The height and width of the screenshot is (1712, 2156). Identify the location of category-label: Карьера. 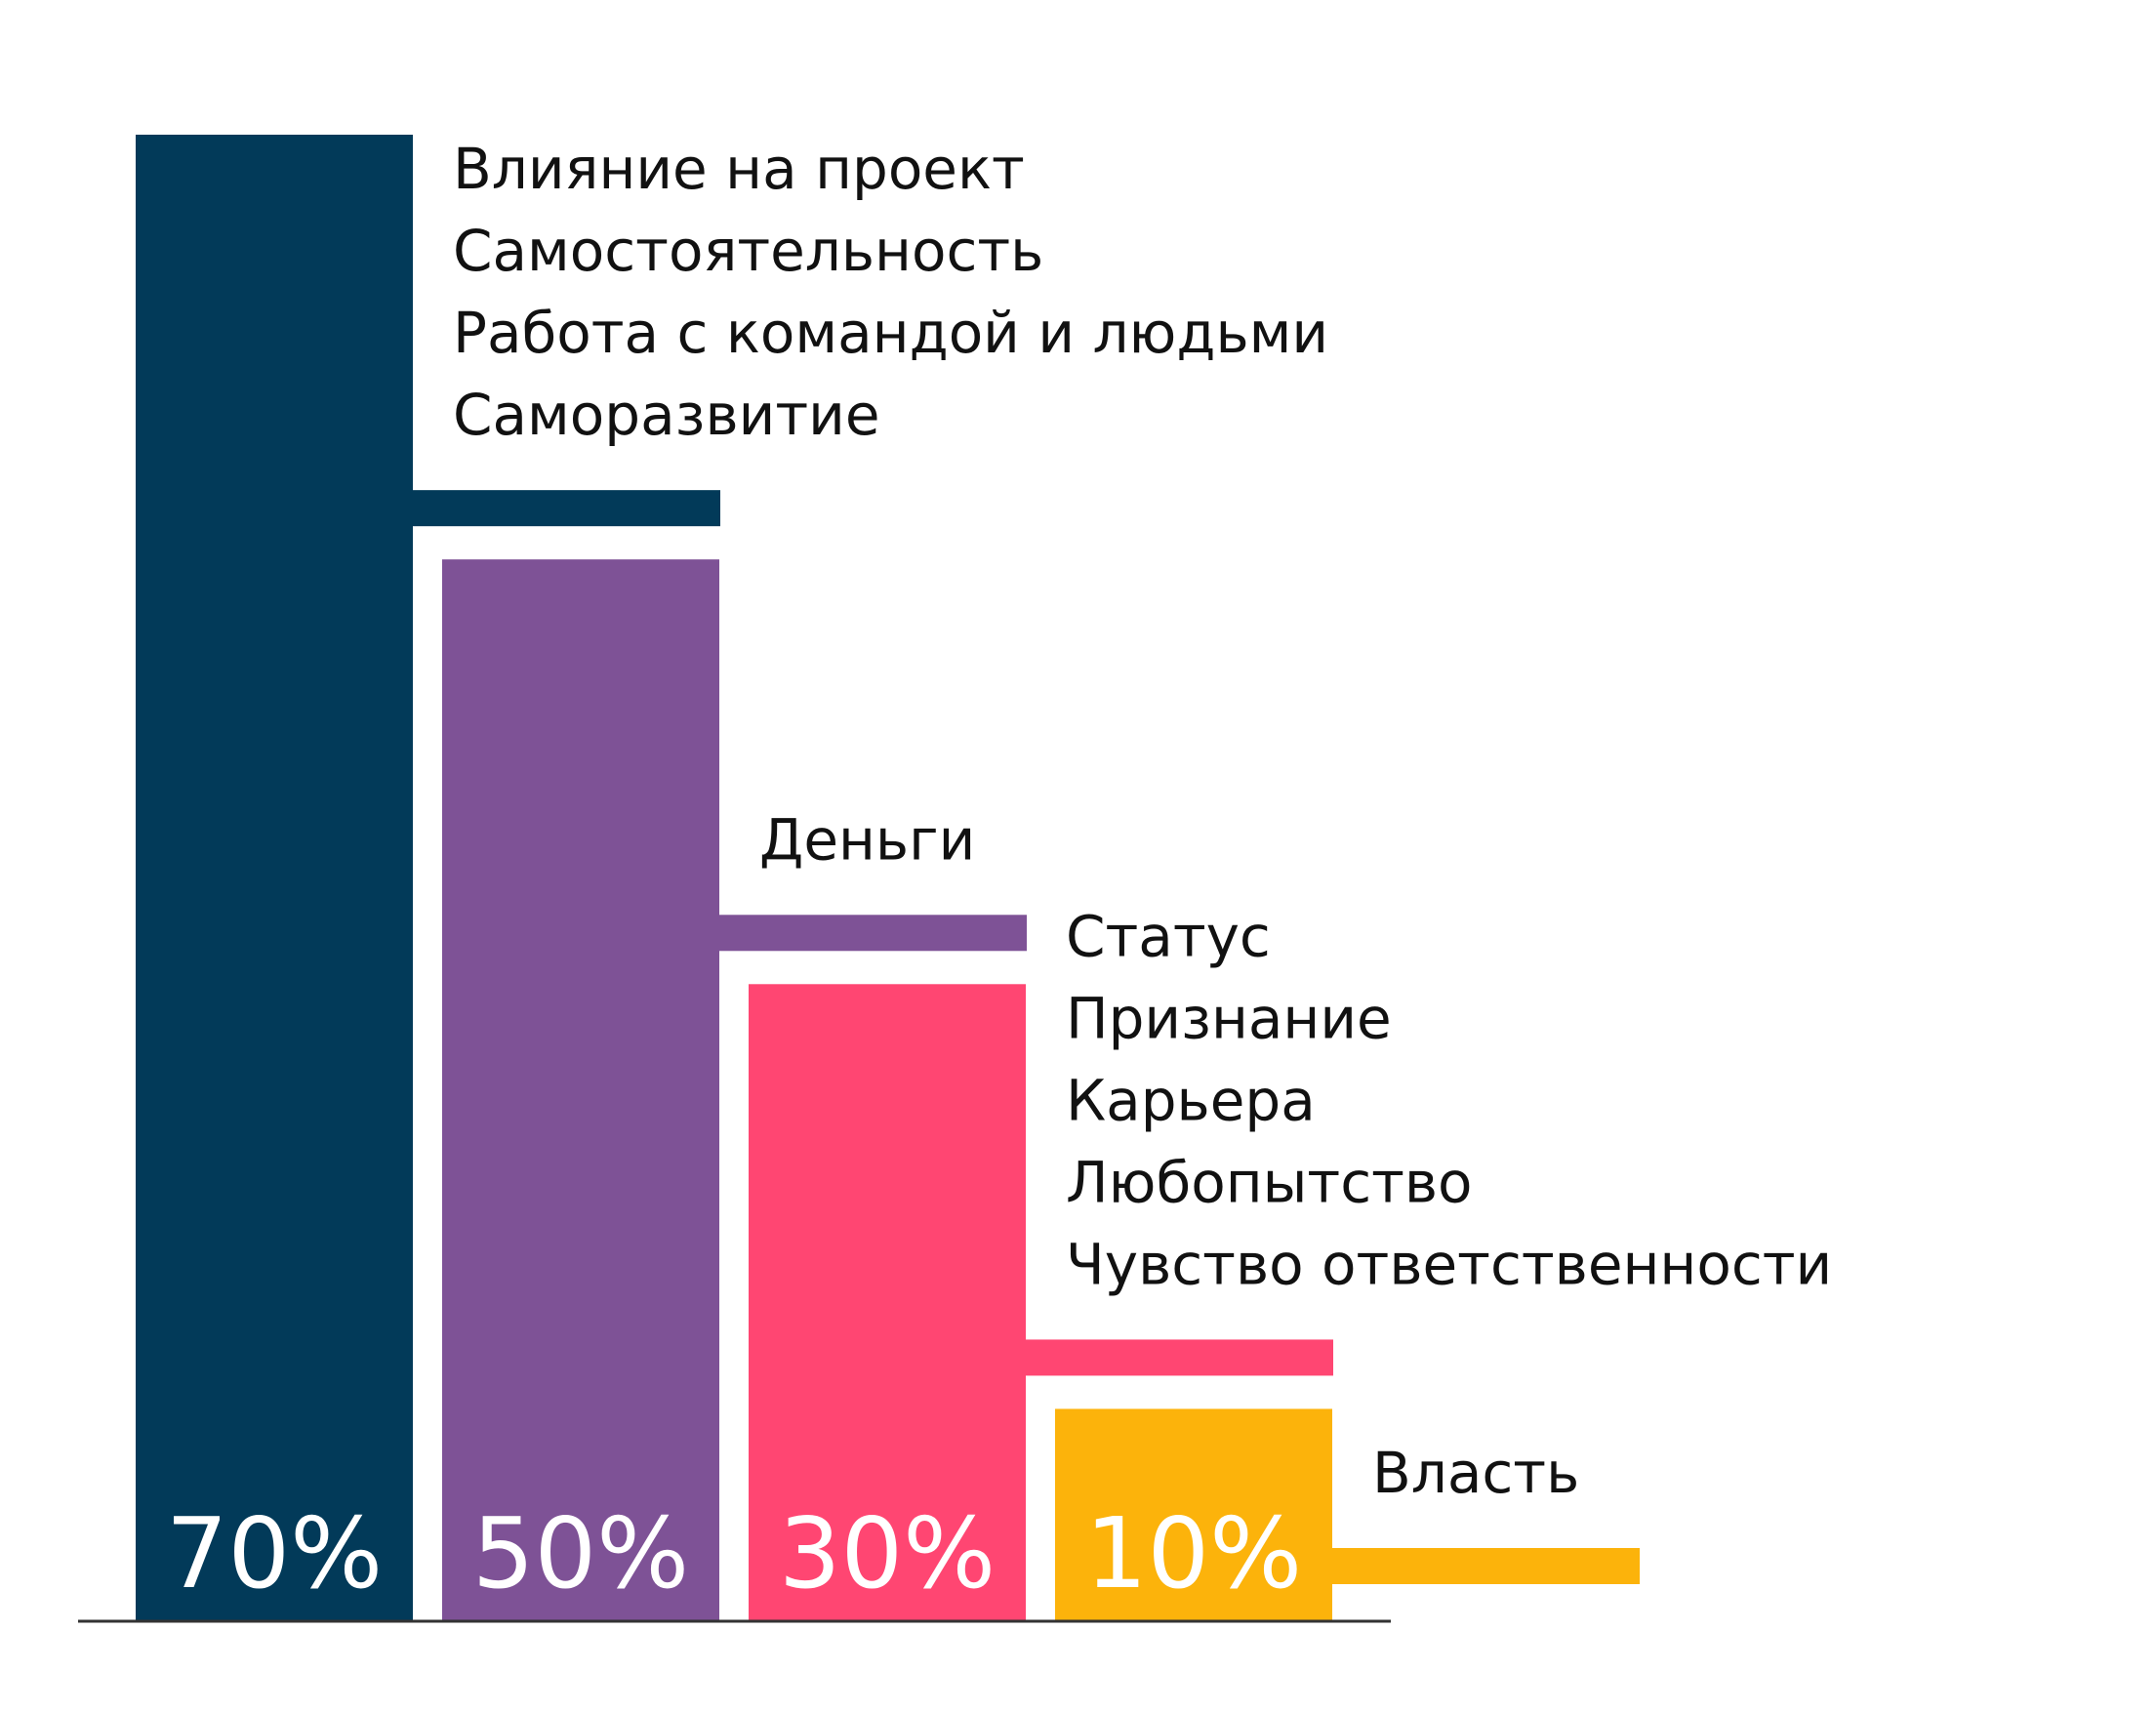
(1191, 1100).